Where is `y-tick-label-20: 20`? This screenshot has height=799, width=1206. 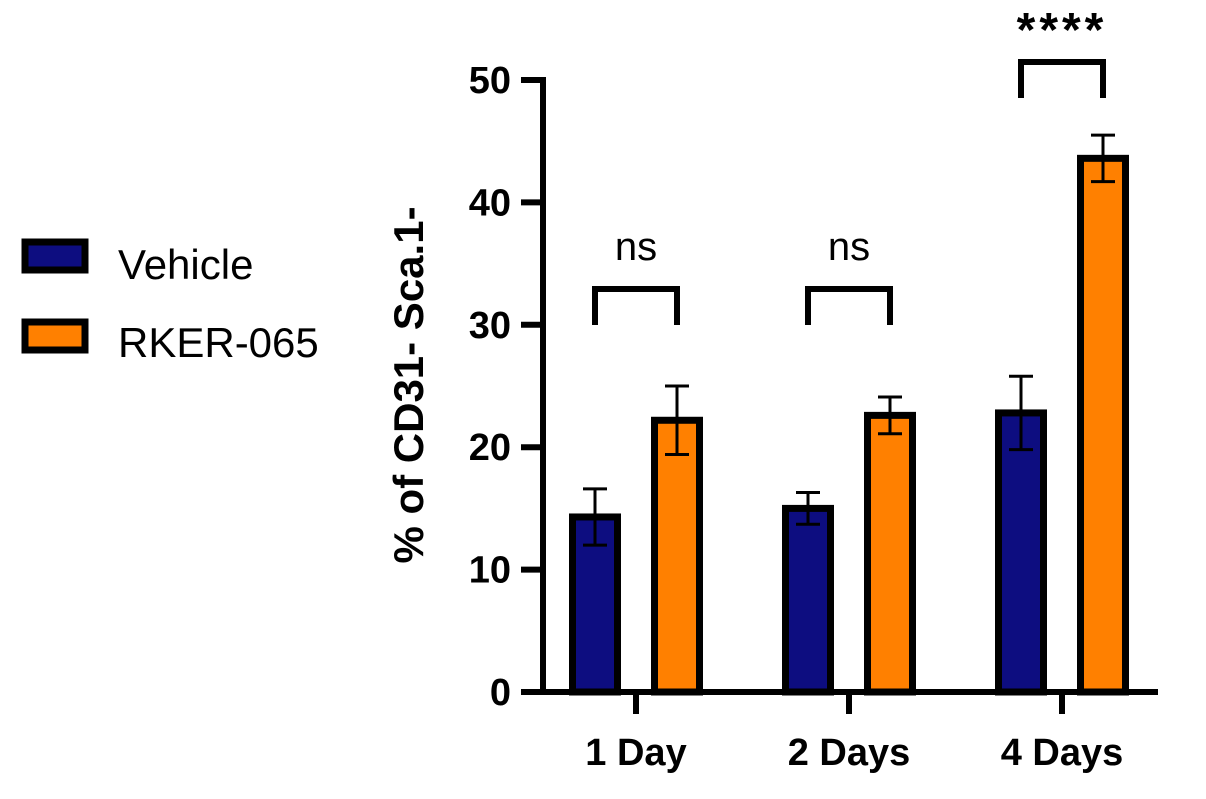
y-tick-label-20: 20 is located at coordinates (490, 448).